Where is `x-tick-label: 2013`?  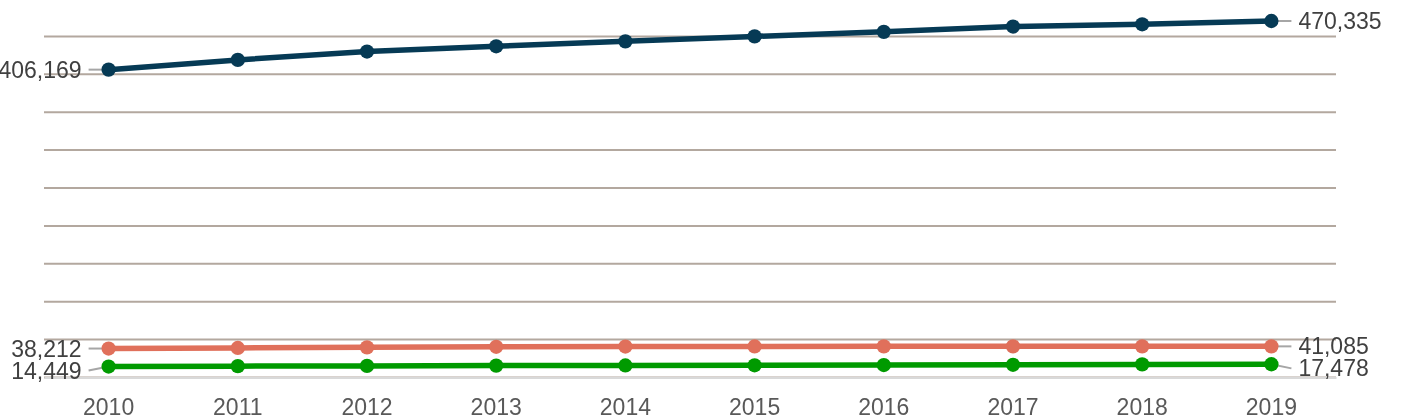
x-tick-label: 2013 is located at coordinates (496, 406).